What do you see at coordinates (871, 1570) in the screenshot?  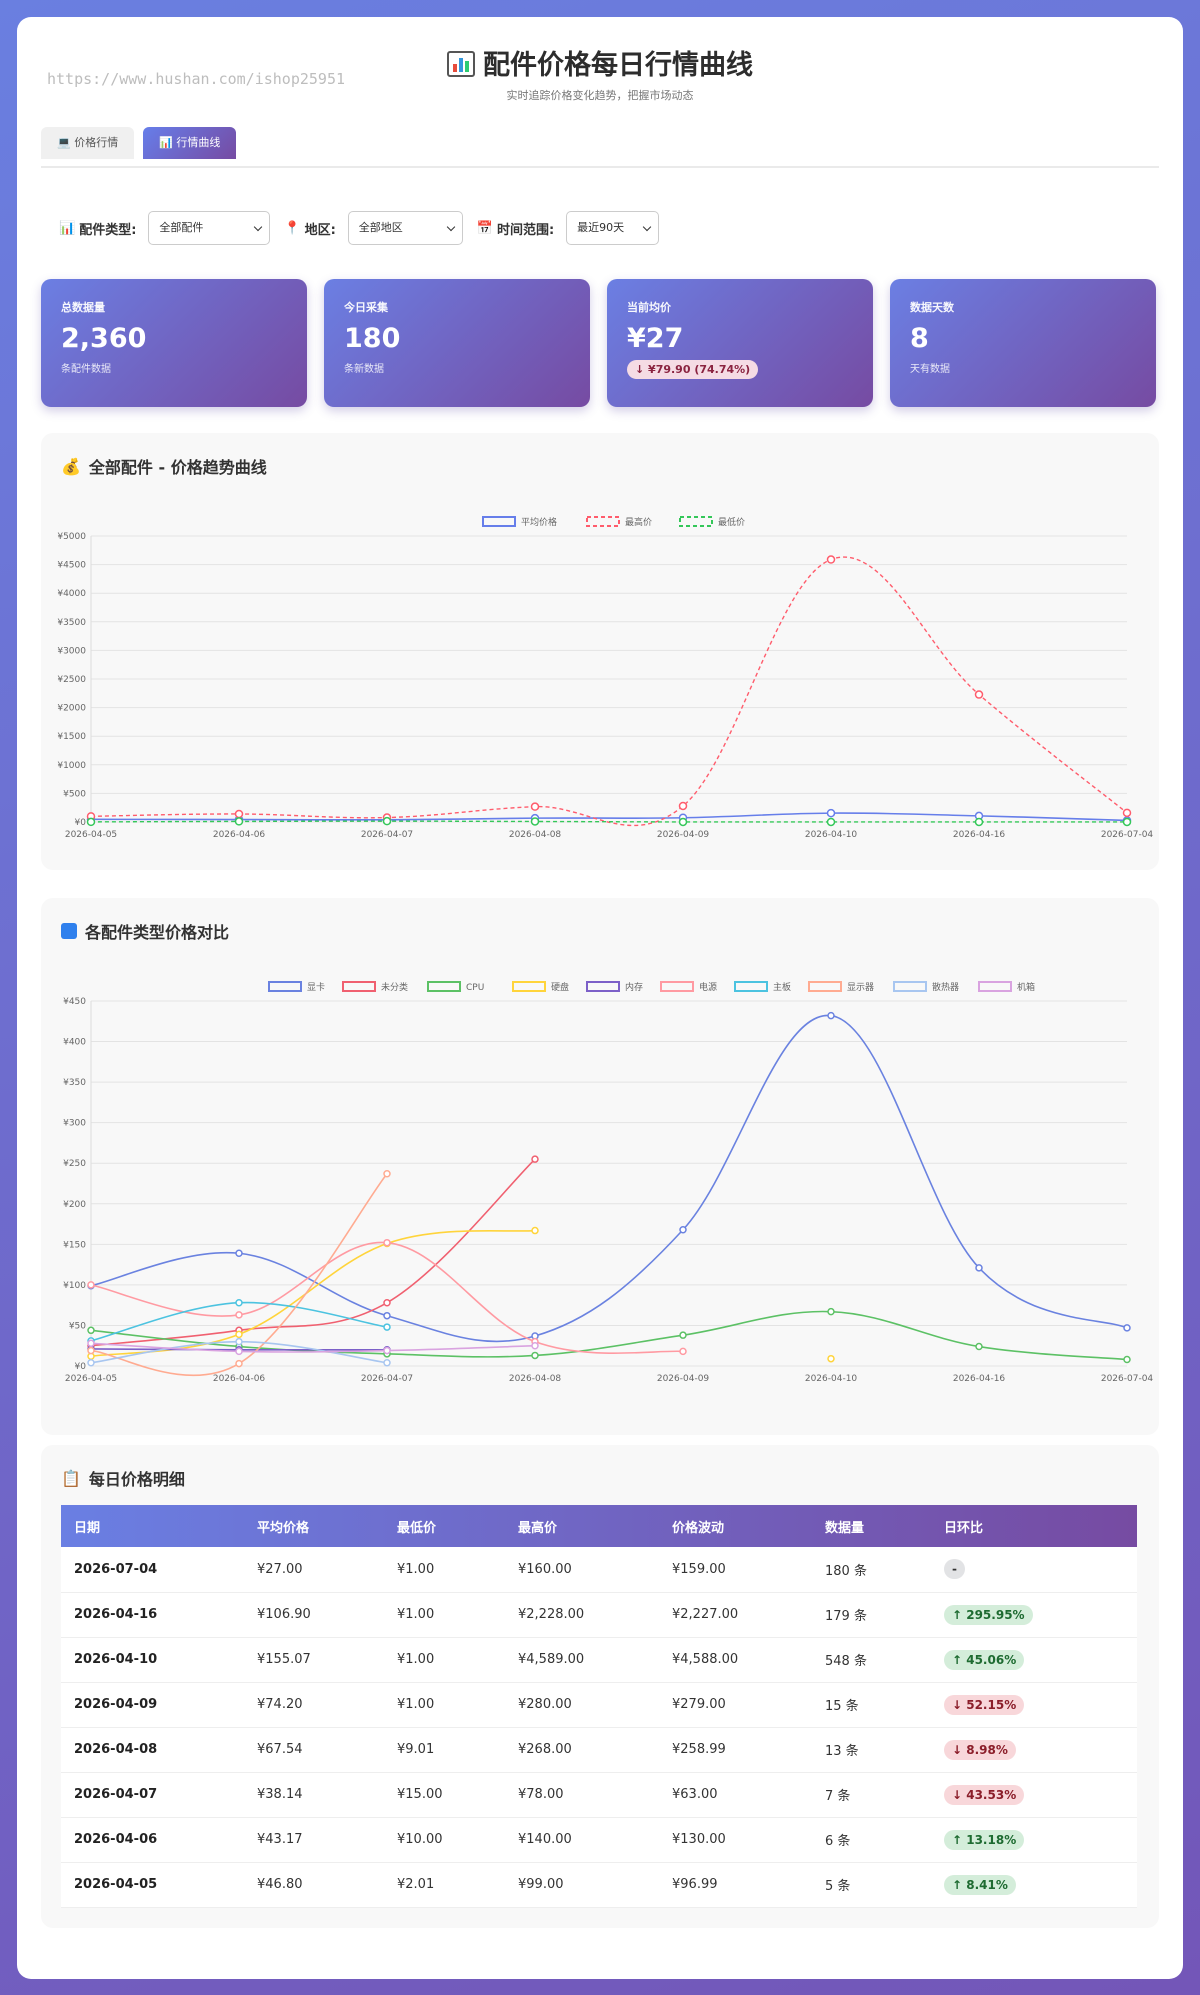 I see `count-cell: 180 条` at bounding box center [871, 1570].